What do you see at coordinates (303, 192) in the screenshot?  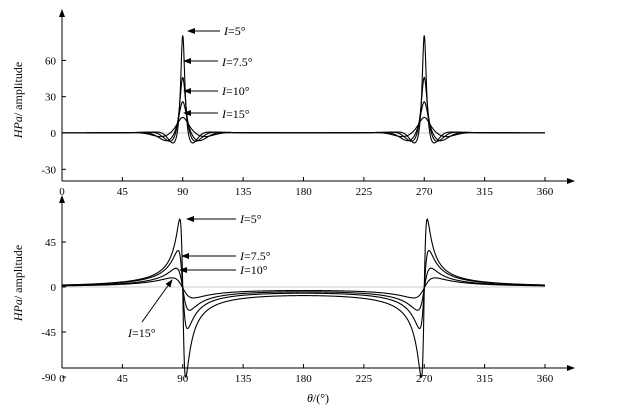 I see `top-x-tick-label: 180` at bounding box center [303, 192].